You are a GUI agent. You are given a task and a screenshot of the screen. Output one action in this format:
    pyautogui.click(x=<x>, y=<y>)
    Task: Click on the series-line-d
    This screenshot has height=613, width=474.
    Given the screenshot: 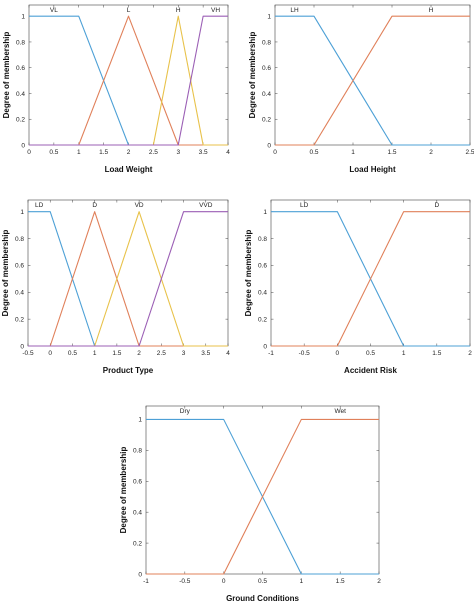 What is the action you would take?
    pyautogui.click(x=370, y=279)
    